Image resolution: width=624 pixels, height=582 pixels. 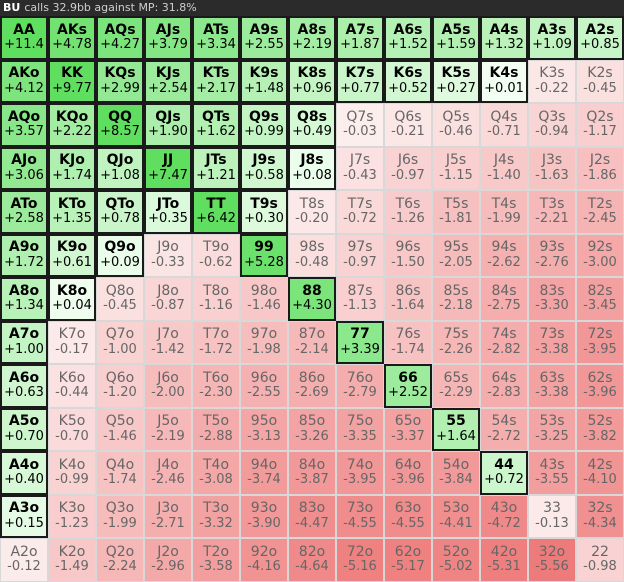 What do you see at coordinates (360, 73) in the screenshot?
I see `hand-name: K7s` at bounding box center [360, 73].